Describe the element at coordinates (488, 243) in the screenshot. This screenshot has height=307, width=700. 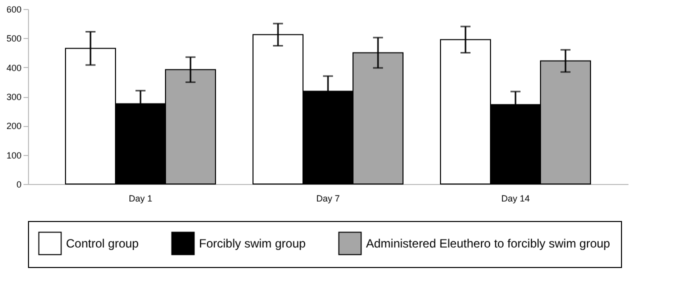
I see `legend-label: Administered Eleuthero to forcibly swim group` at that location.